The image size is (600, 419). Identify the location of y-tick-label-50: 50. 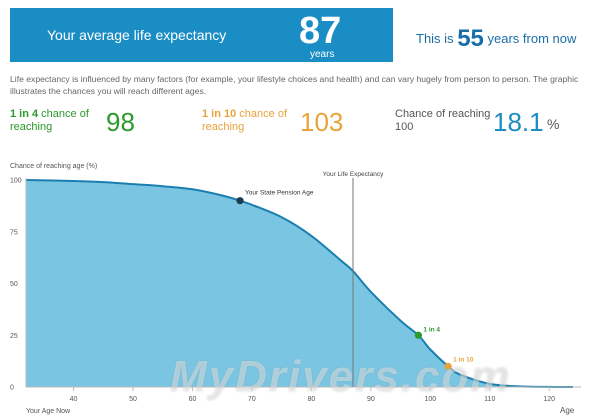
(14, 284).